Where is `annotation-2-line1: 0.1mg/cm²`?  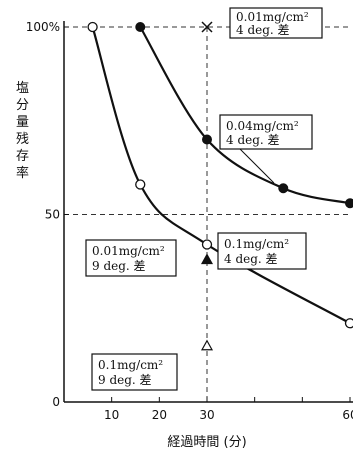 annotation-2-line1: 0.1mg/cm² is located at coordinates (256, 244).